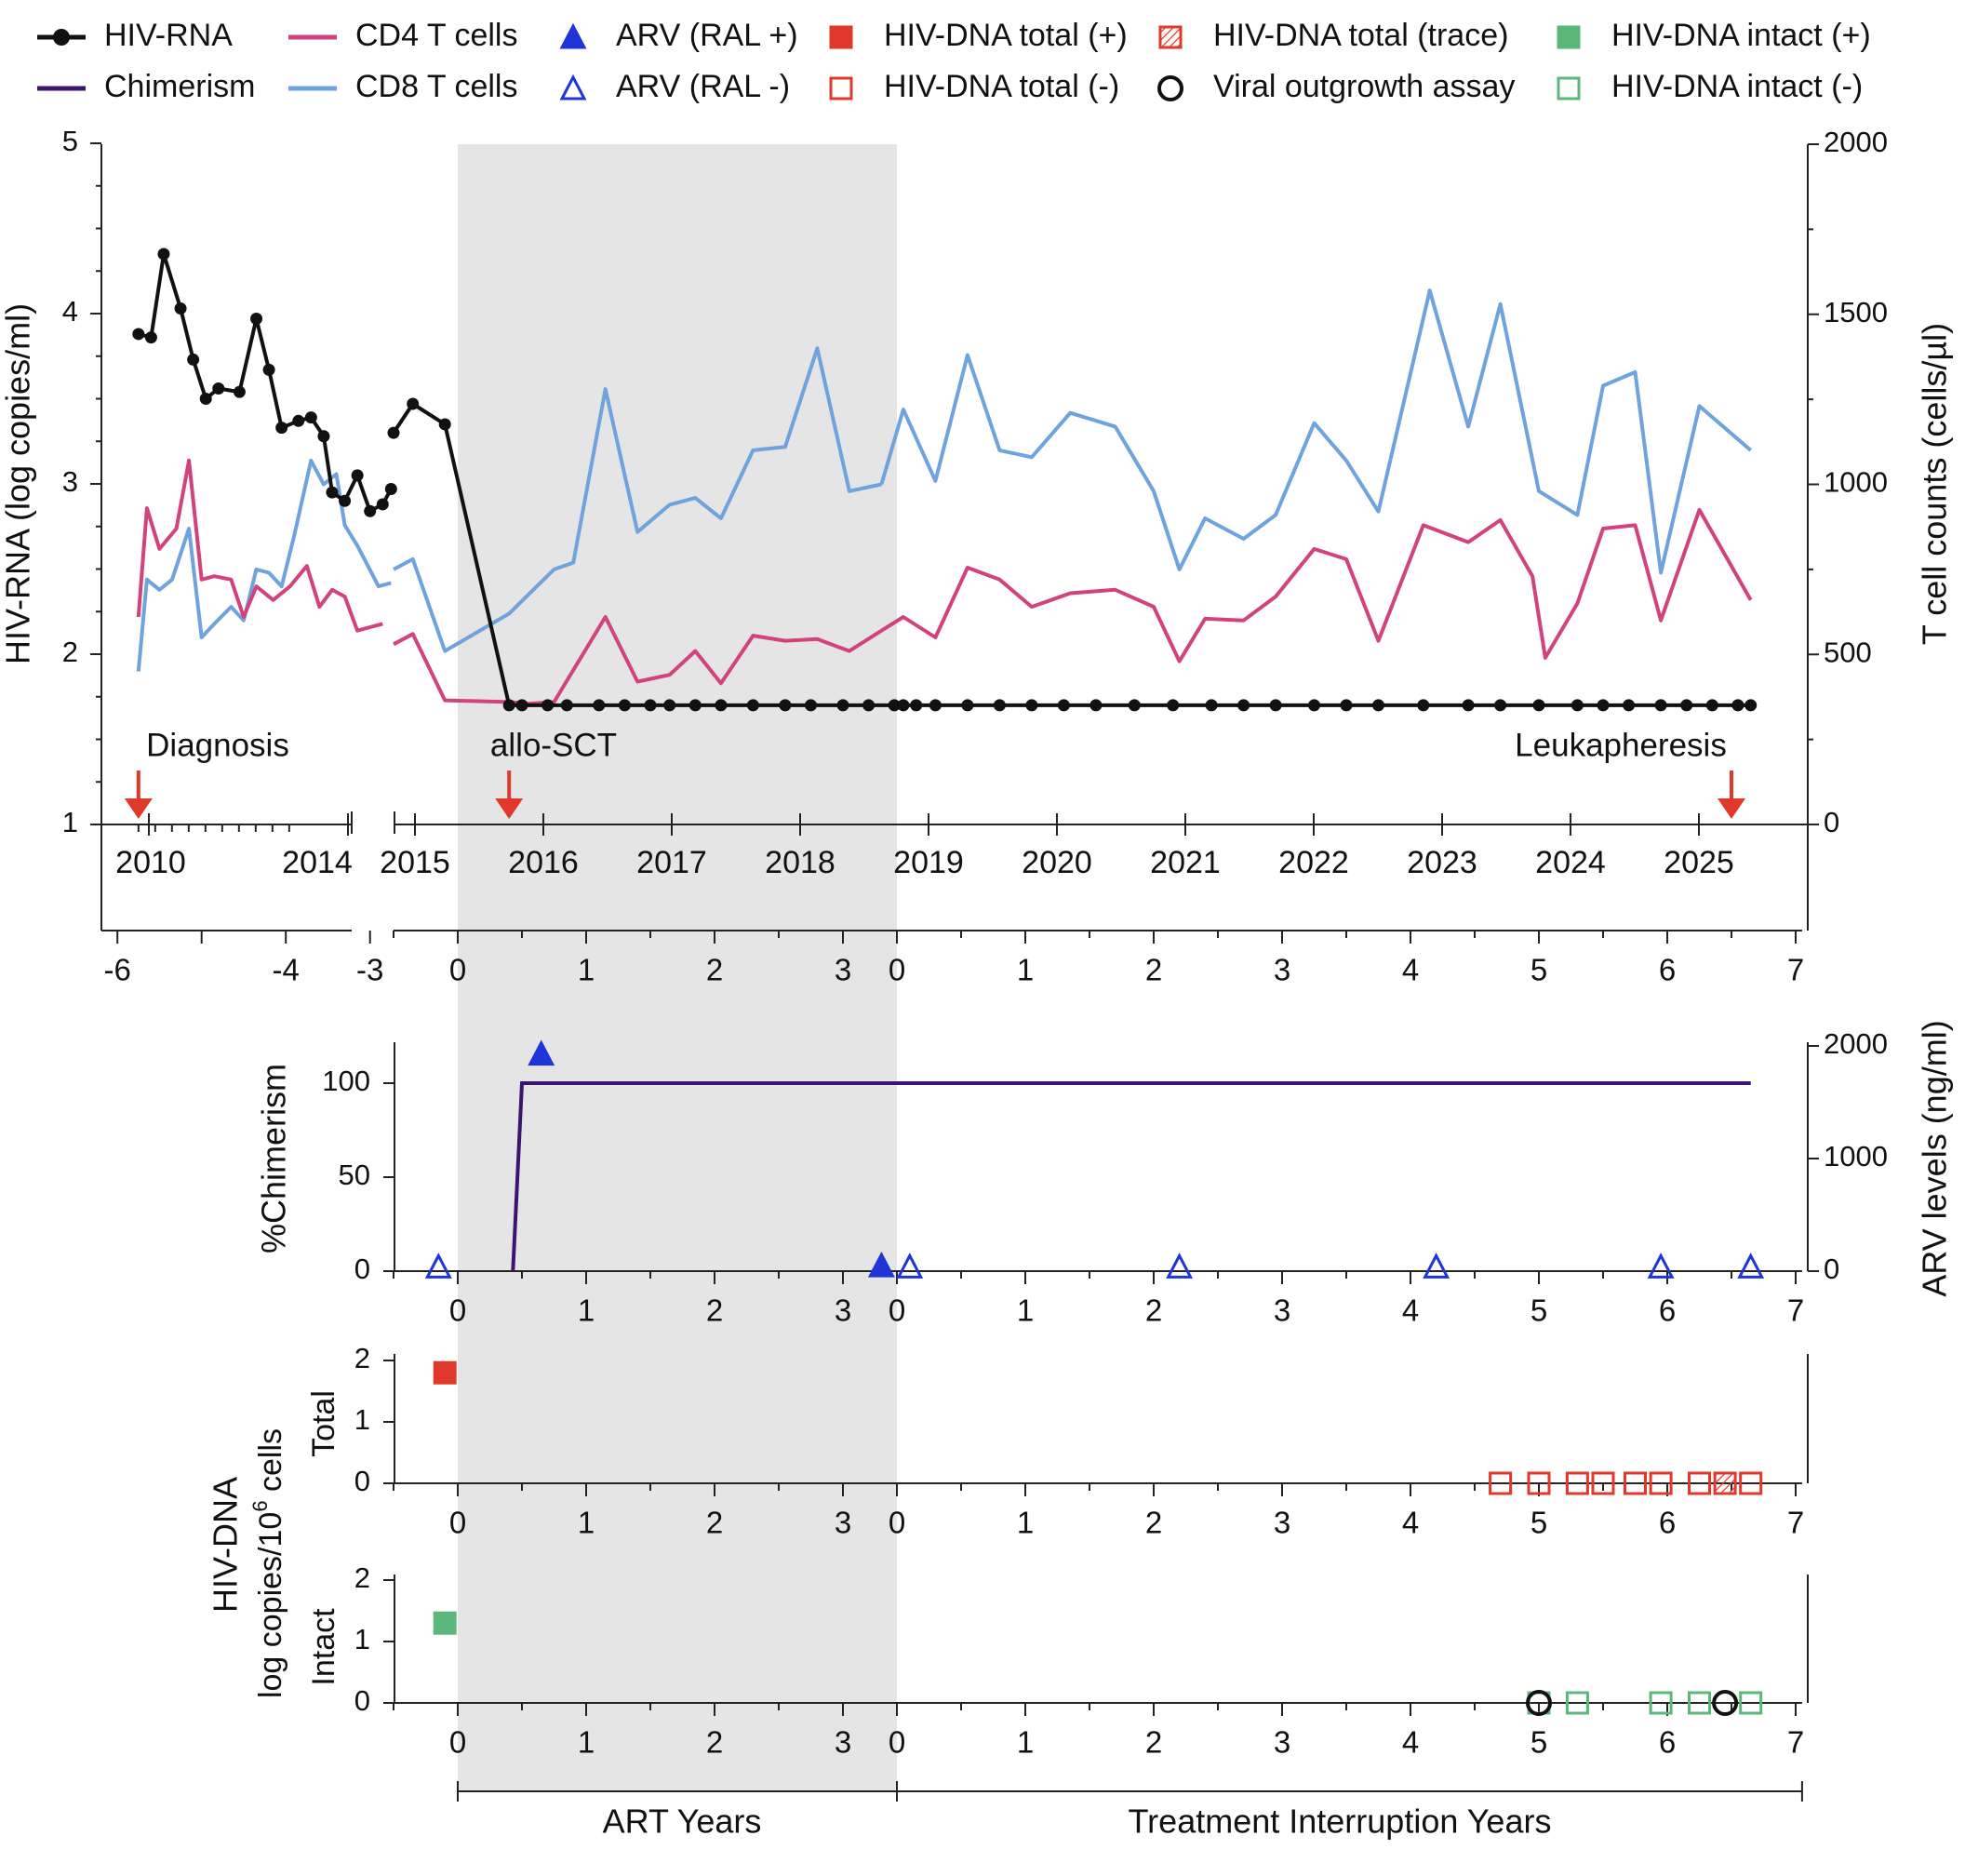  What do you see at coordinates (1856, 312) in the screenshot?
I see `y-tick-label: 1500` at bounding box center [1856, 312].